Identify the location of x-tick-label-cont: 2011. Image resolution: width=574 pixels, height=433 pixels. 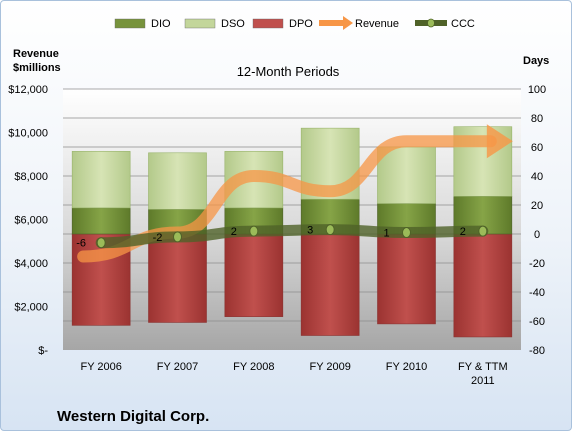
(483, 381).